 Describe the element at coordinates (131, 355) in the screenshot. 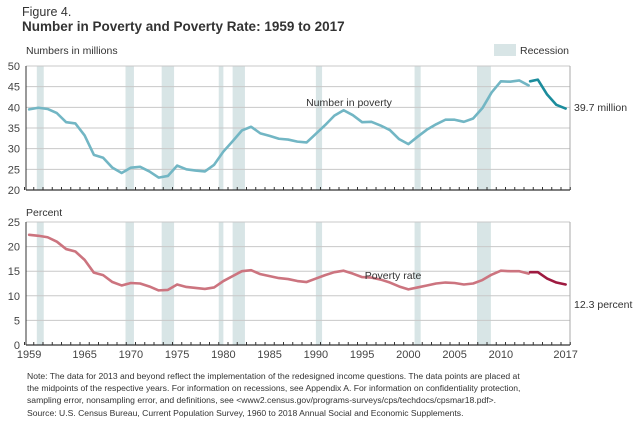

I see `x-tick-label: 1970` at that location.